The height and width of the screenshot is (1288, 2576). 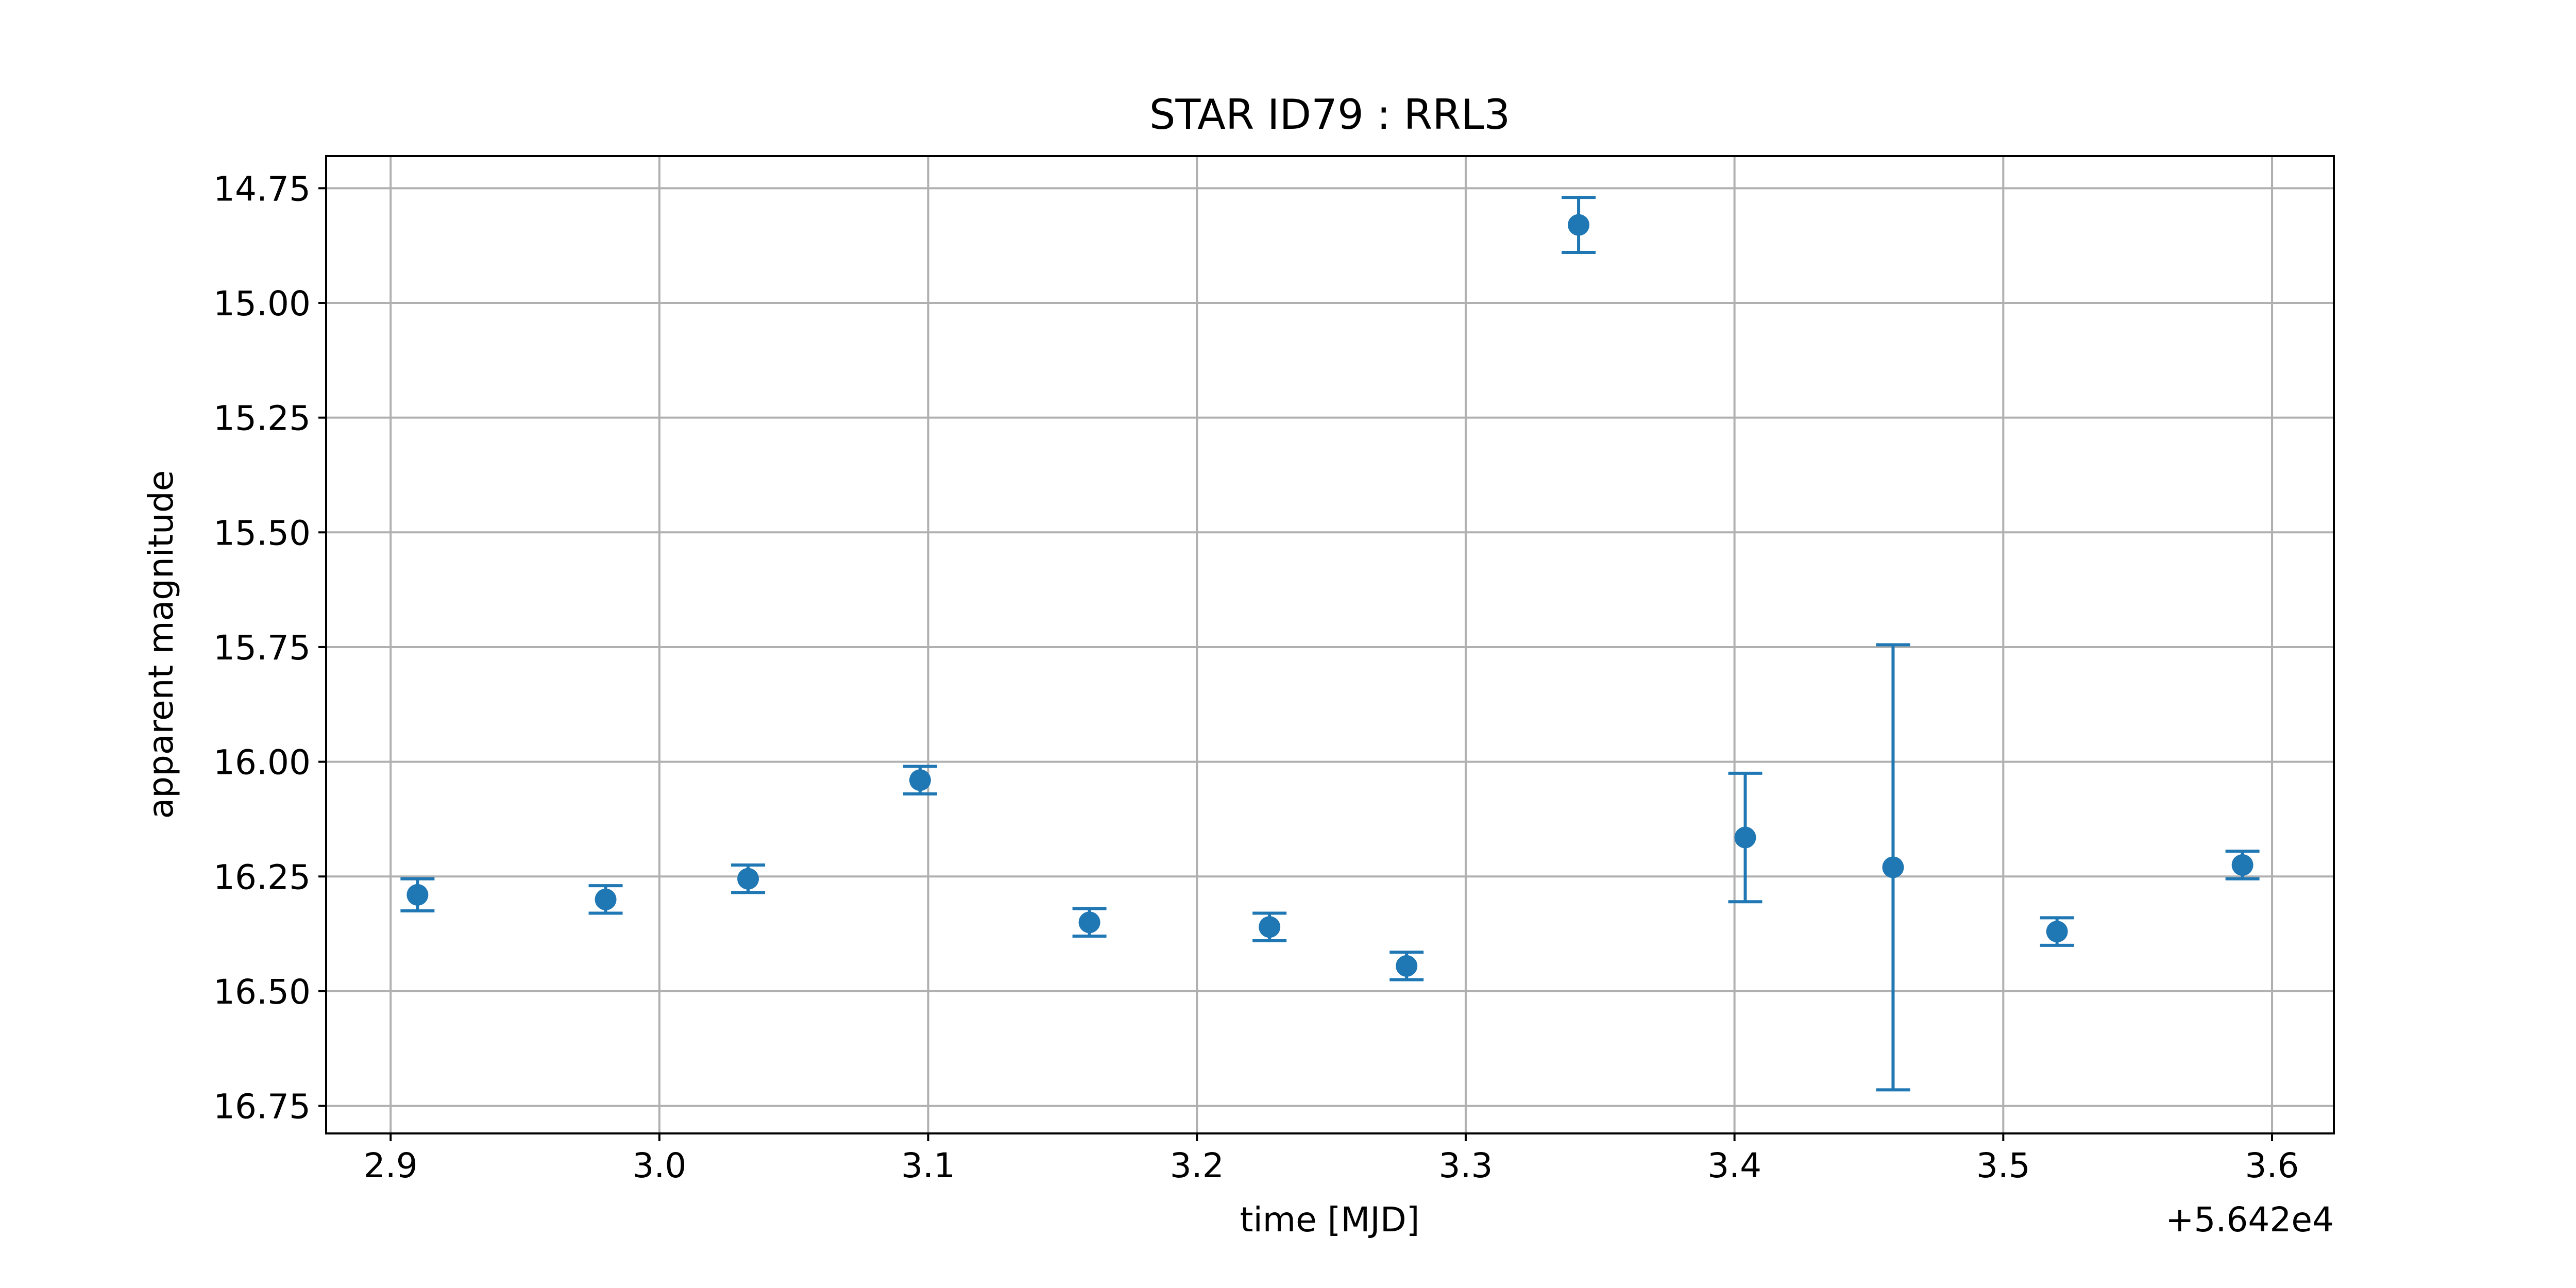 I want to click on x-tick-label: 3.1, so click(x=928, y=1165).